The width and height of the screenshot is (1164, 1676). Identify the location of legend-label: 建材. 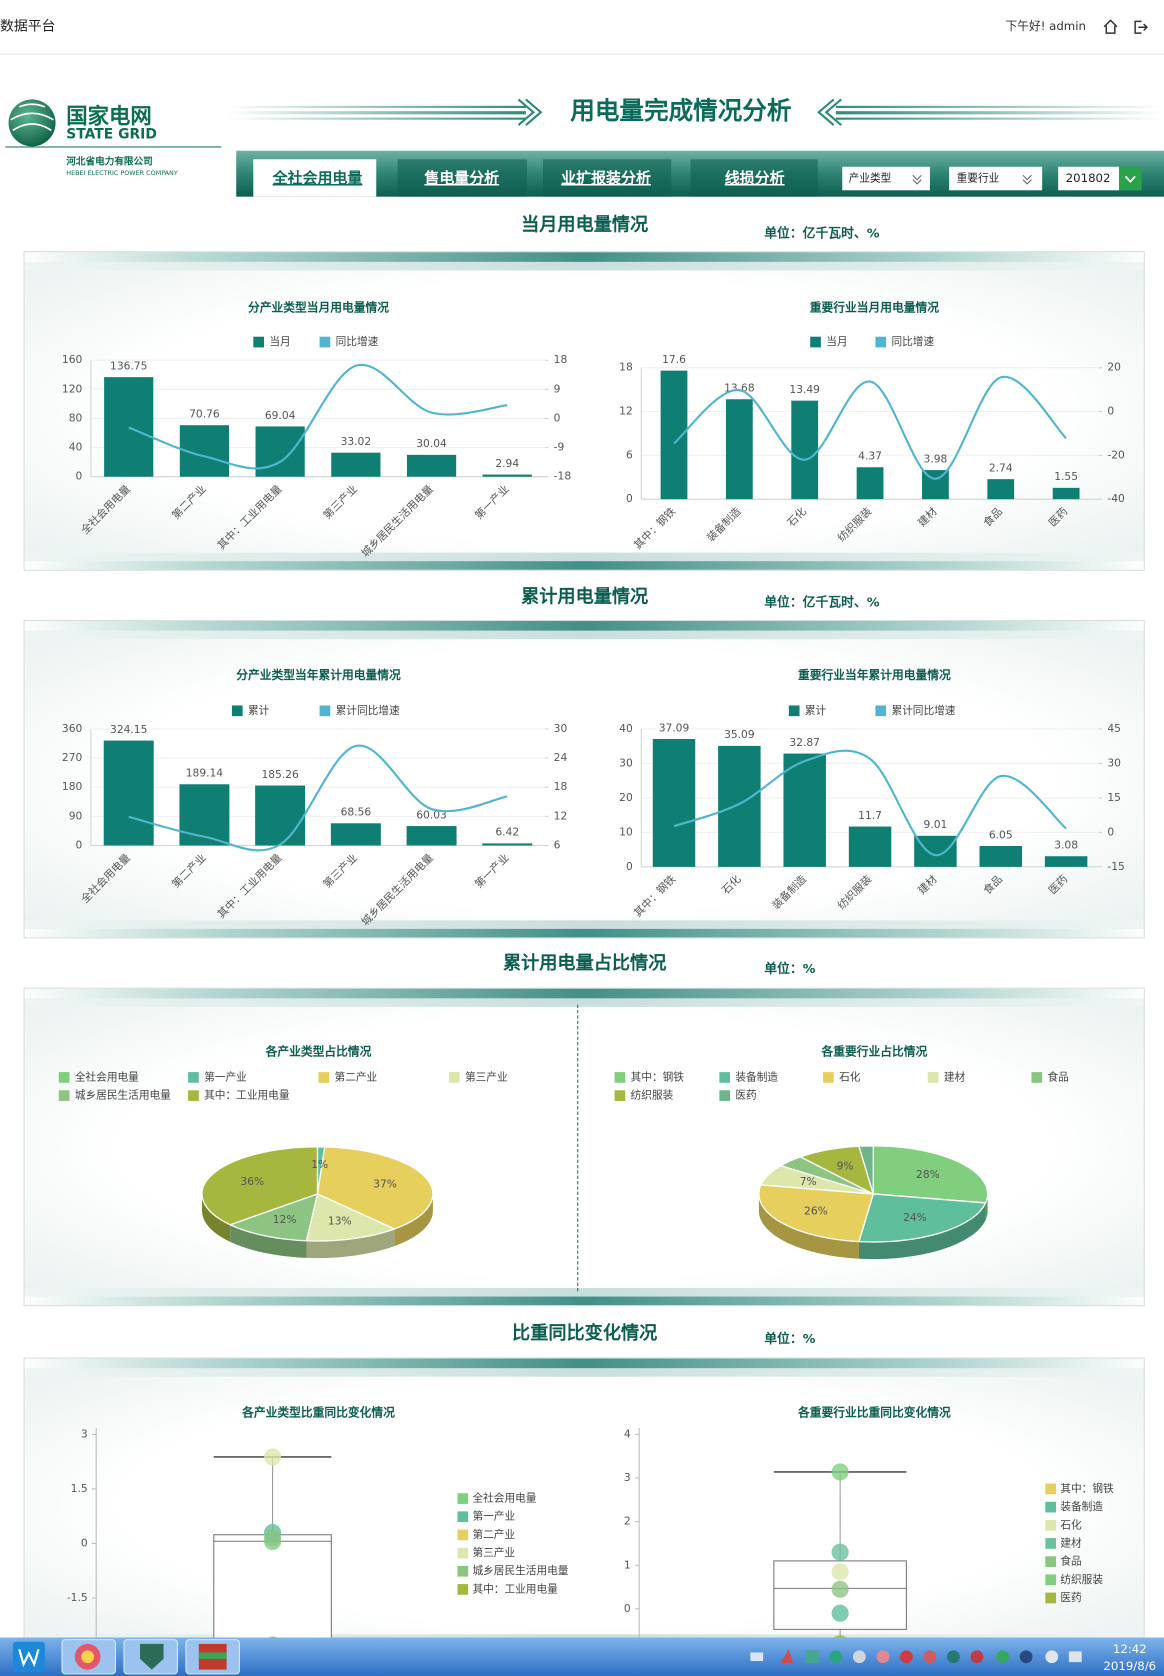
(955, 1076).